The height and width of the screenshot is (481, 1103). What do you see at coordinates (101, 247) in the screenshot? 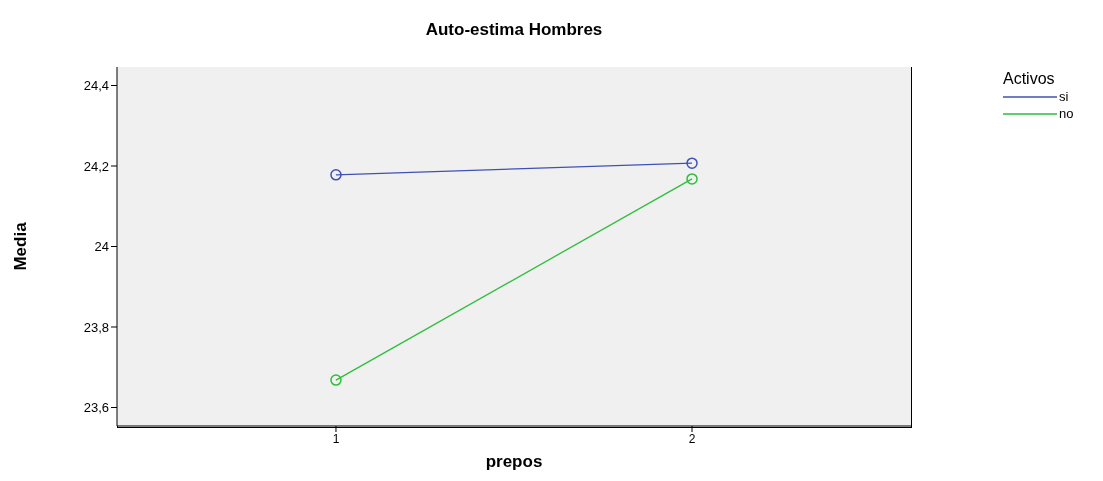
I see `y-tick-label: 24` at bounding box center [101, 247].